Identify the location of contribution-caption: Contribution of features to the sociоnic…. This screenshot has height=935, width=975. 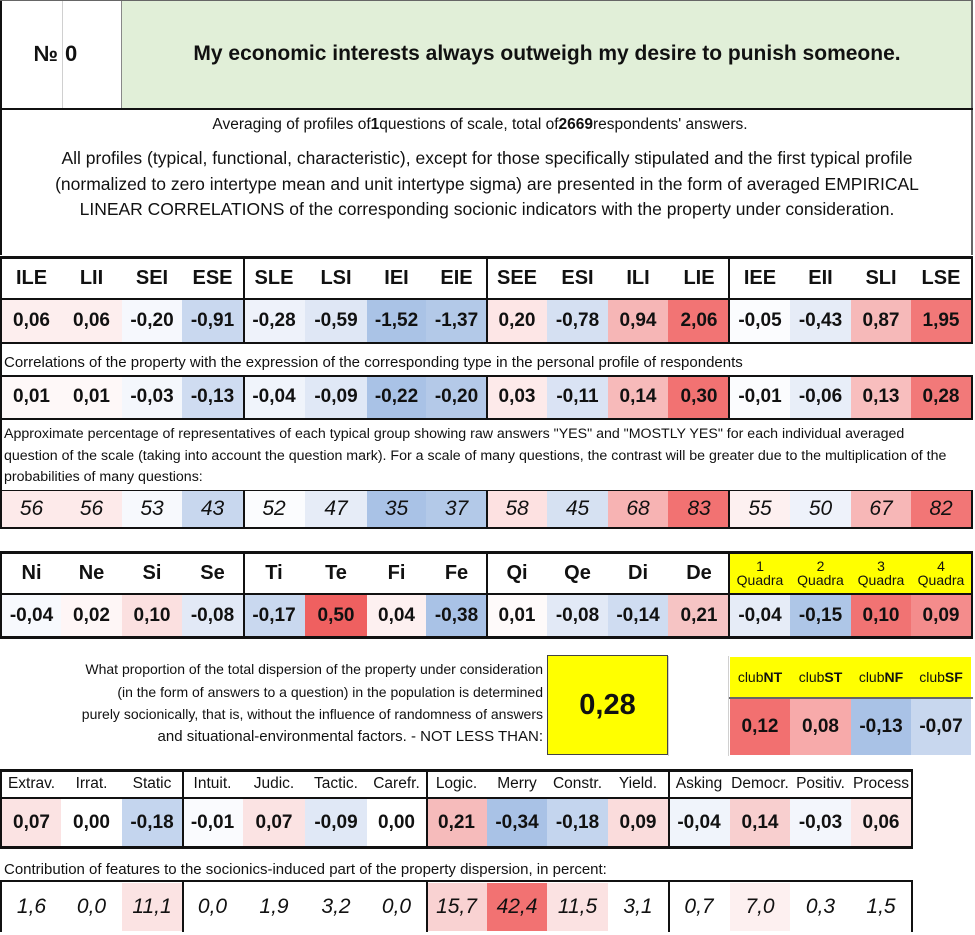
(305, 869).